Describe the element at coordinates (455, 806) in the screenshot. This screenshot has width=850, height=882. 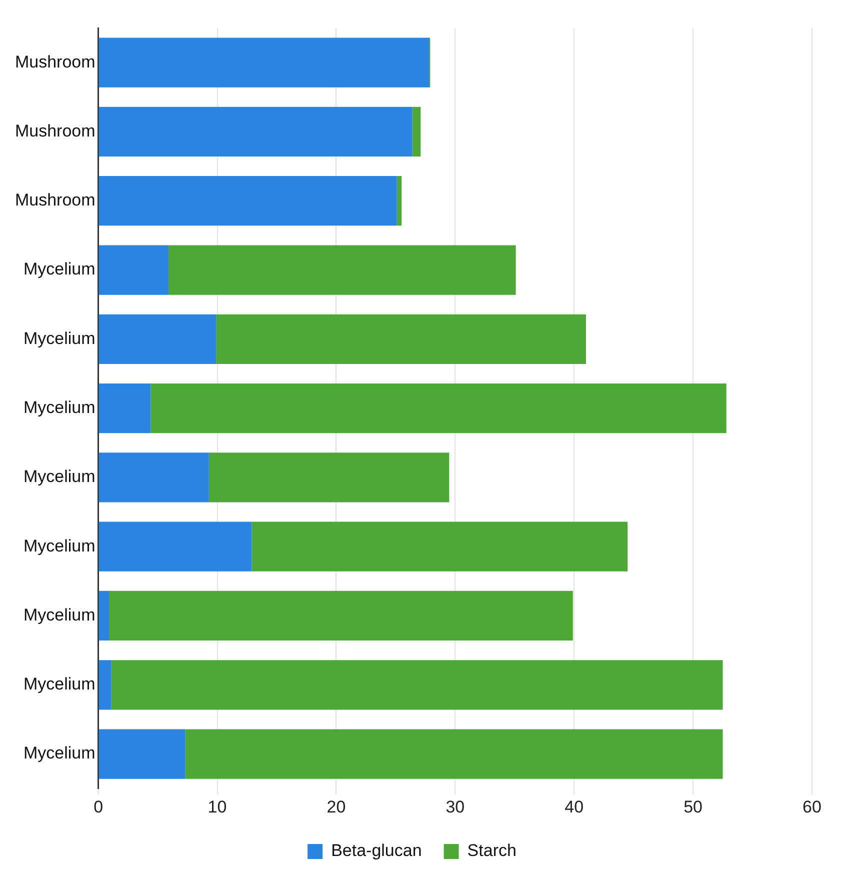
I see `x-tick-label: 30` at that location.